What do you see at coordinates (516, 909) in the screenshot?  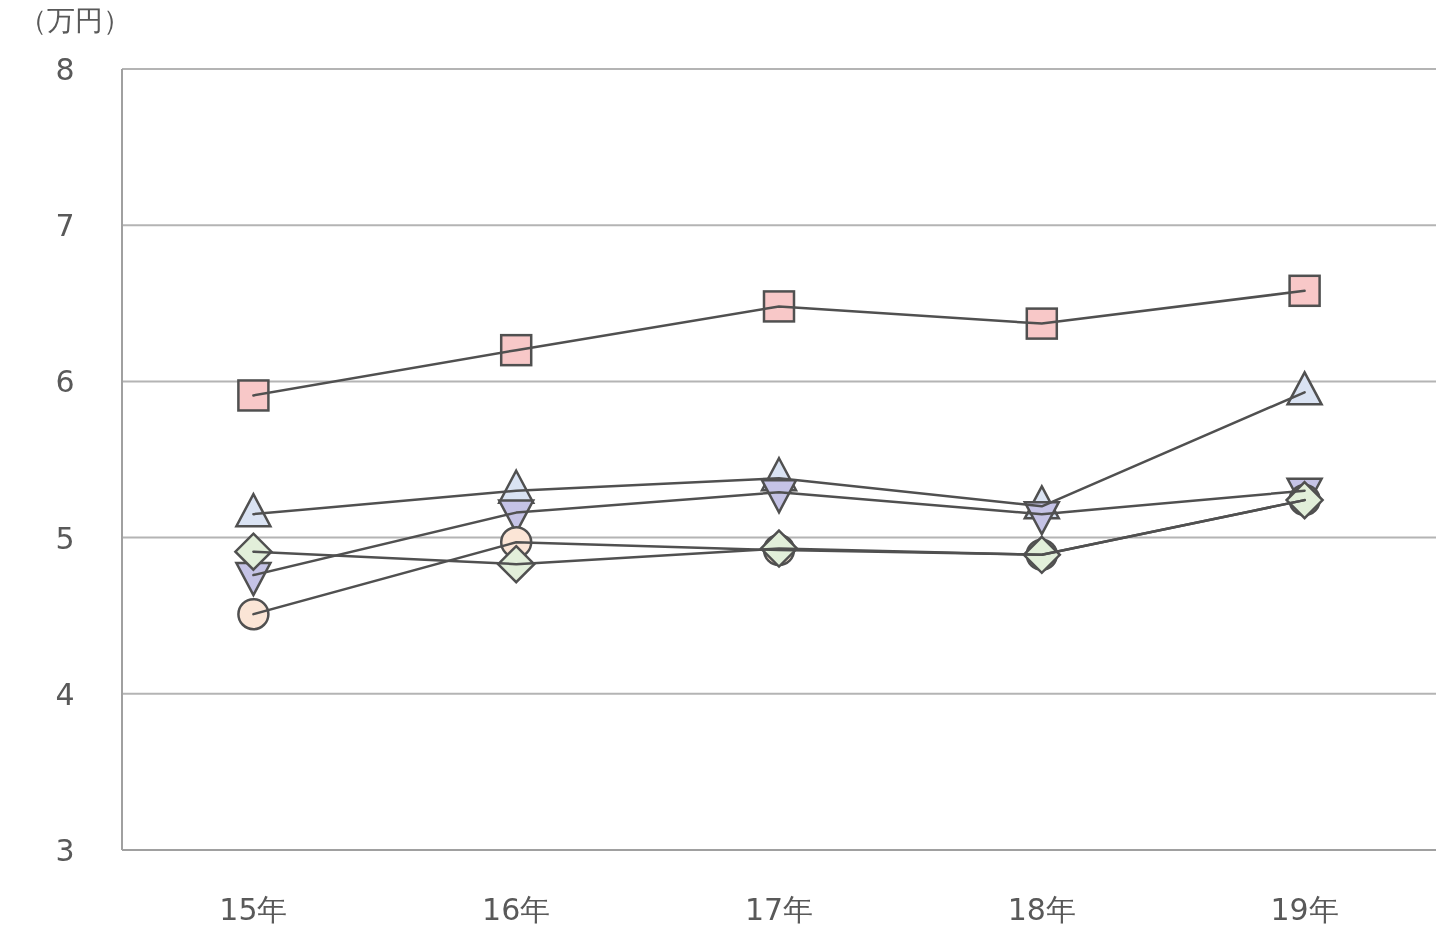 I see `x-tick-label: 16年` at bounding box center [516, 909].